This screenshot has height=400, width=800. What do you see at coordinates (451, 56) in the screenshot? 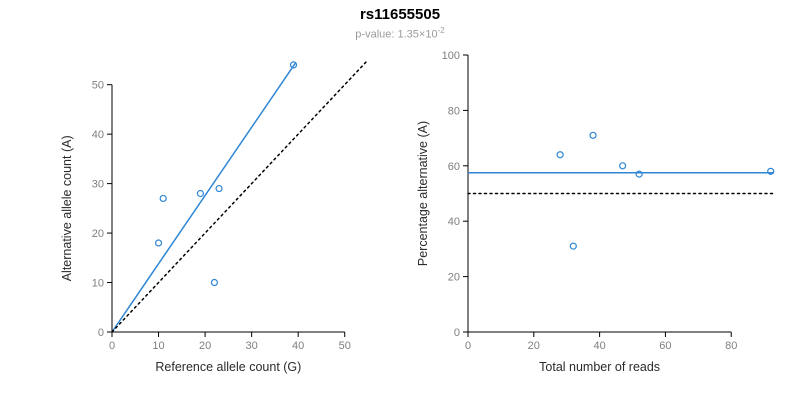
I see `y-tick-label: 100` at bounding box center [451, 56].